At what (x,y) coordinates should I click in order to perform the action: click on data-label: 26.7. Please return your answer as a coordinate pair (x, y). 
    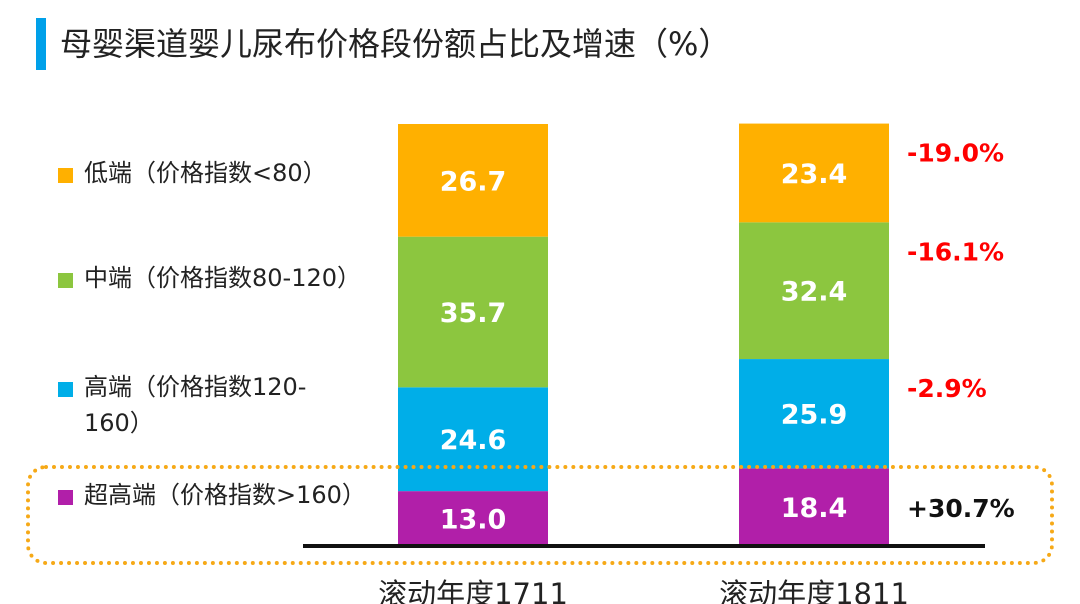
    Looking at the image, I should click on (473, 181).